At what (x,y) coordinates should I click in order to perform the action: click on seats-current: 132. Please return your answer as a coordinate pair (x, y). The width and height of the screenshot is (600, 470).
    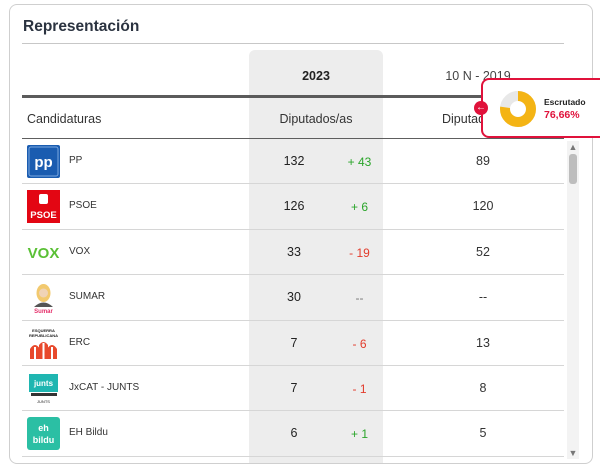
    Looking at the image, I should click on (294, 161).